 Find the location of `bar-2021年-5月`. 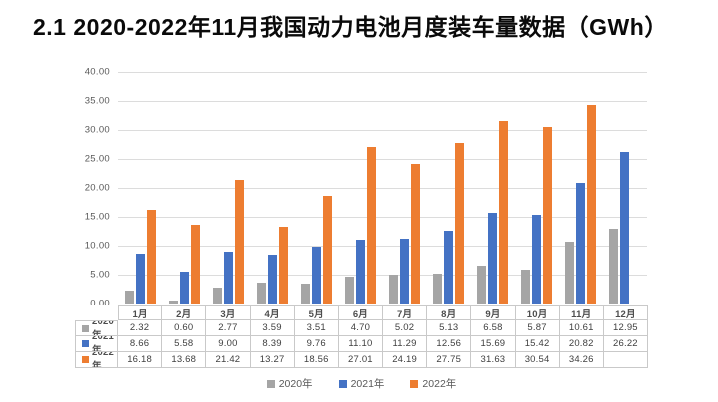

bar-2021年-5月 is located at coordinates (316, 275).